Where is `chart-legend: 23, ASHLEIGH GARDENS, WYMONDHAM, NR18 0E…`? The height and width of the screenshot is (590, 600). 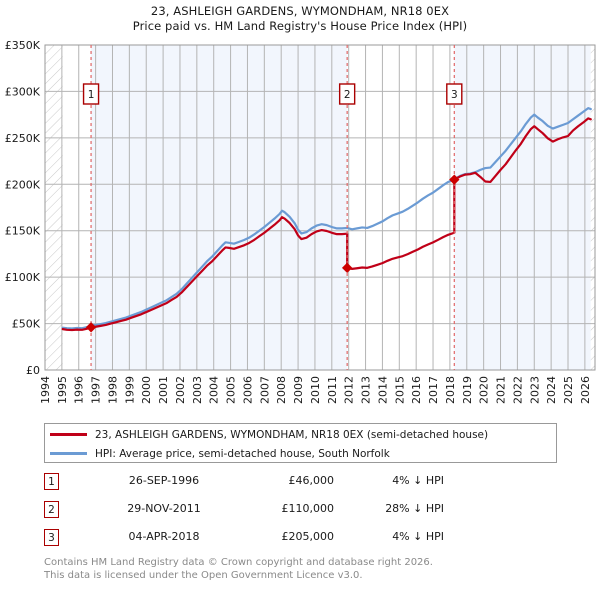 chart-legend: 23, ASHLEIGH GARDENS, WYMONDHAM, NR18 0E… is located at coordinates (300, 443).